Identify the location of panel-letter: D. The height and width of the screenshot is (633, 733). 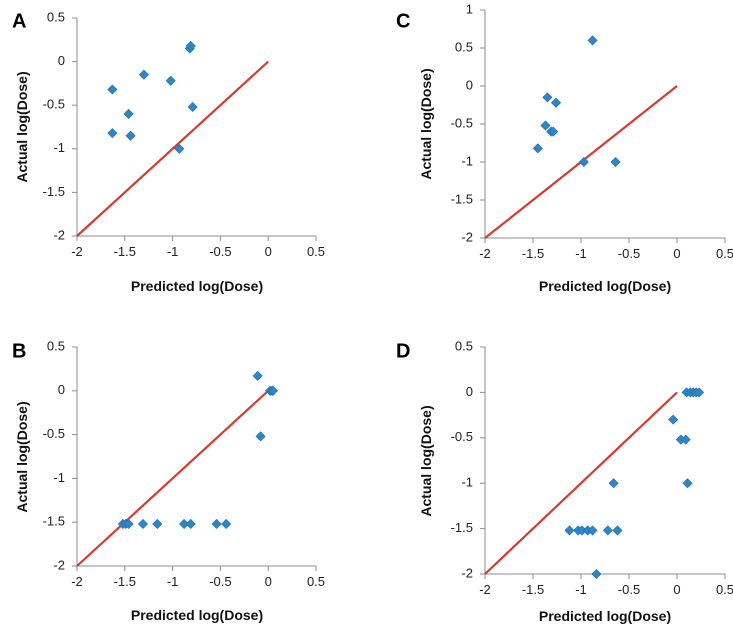
(403, 351).